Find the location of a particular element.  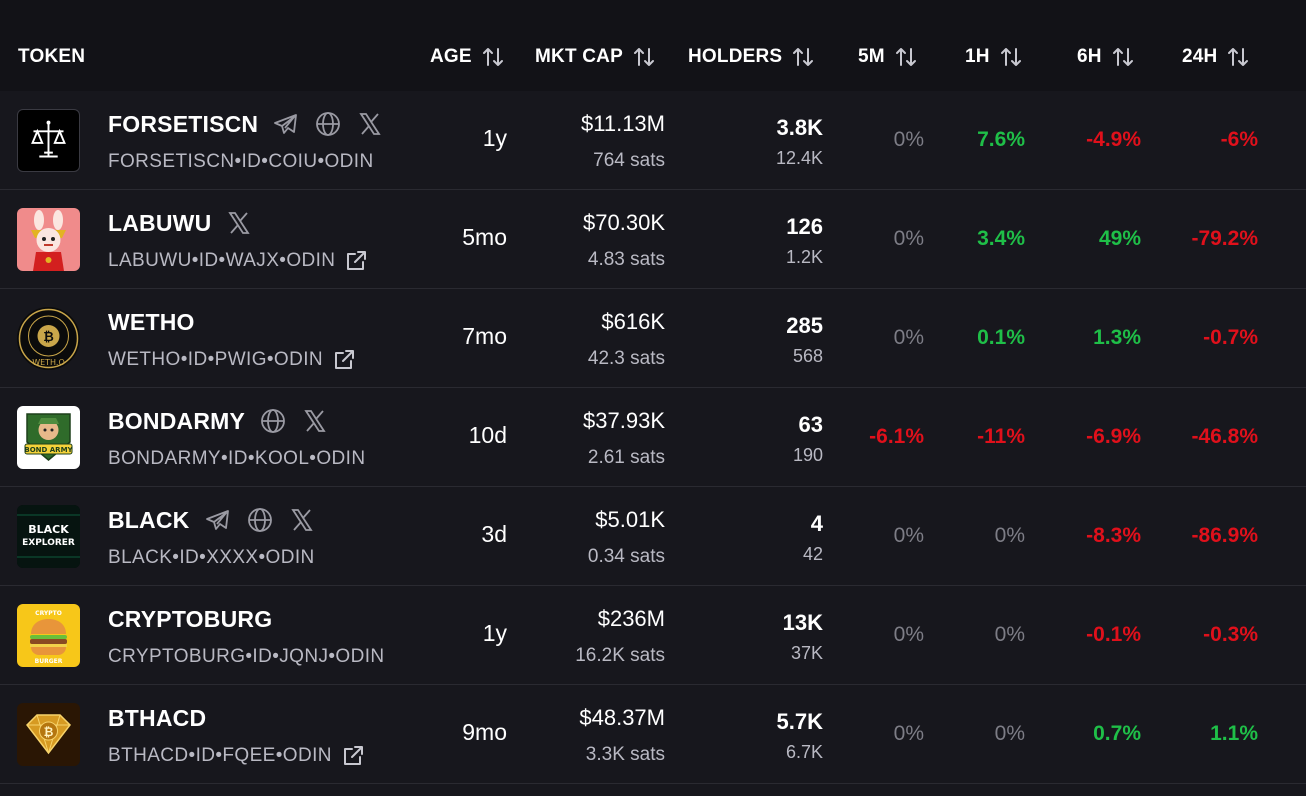

token-avatar: BLACK EXPLORER is located at coordinates (48, 536).